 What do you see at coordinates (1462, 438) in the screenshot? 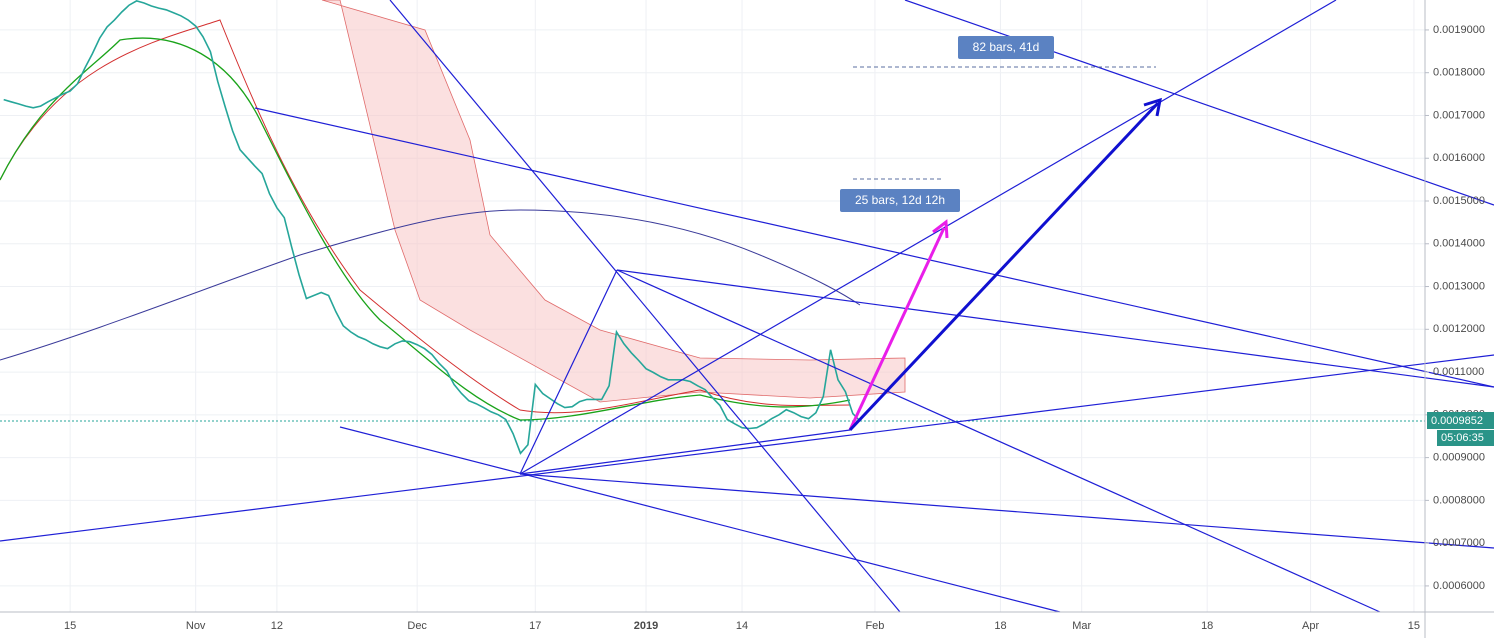
I see `countdown: 05:06:35` at bounding box center [1462, 438].